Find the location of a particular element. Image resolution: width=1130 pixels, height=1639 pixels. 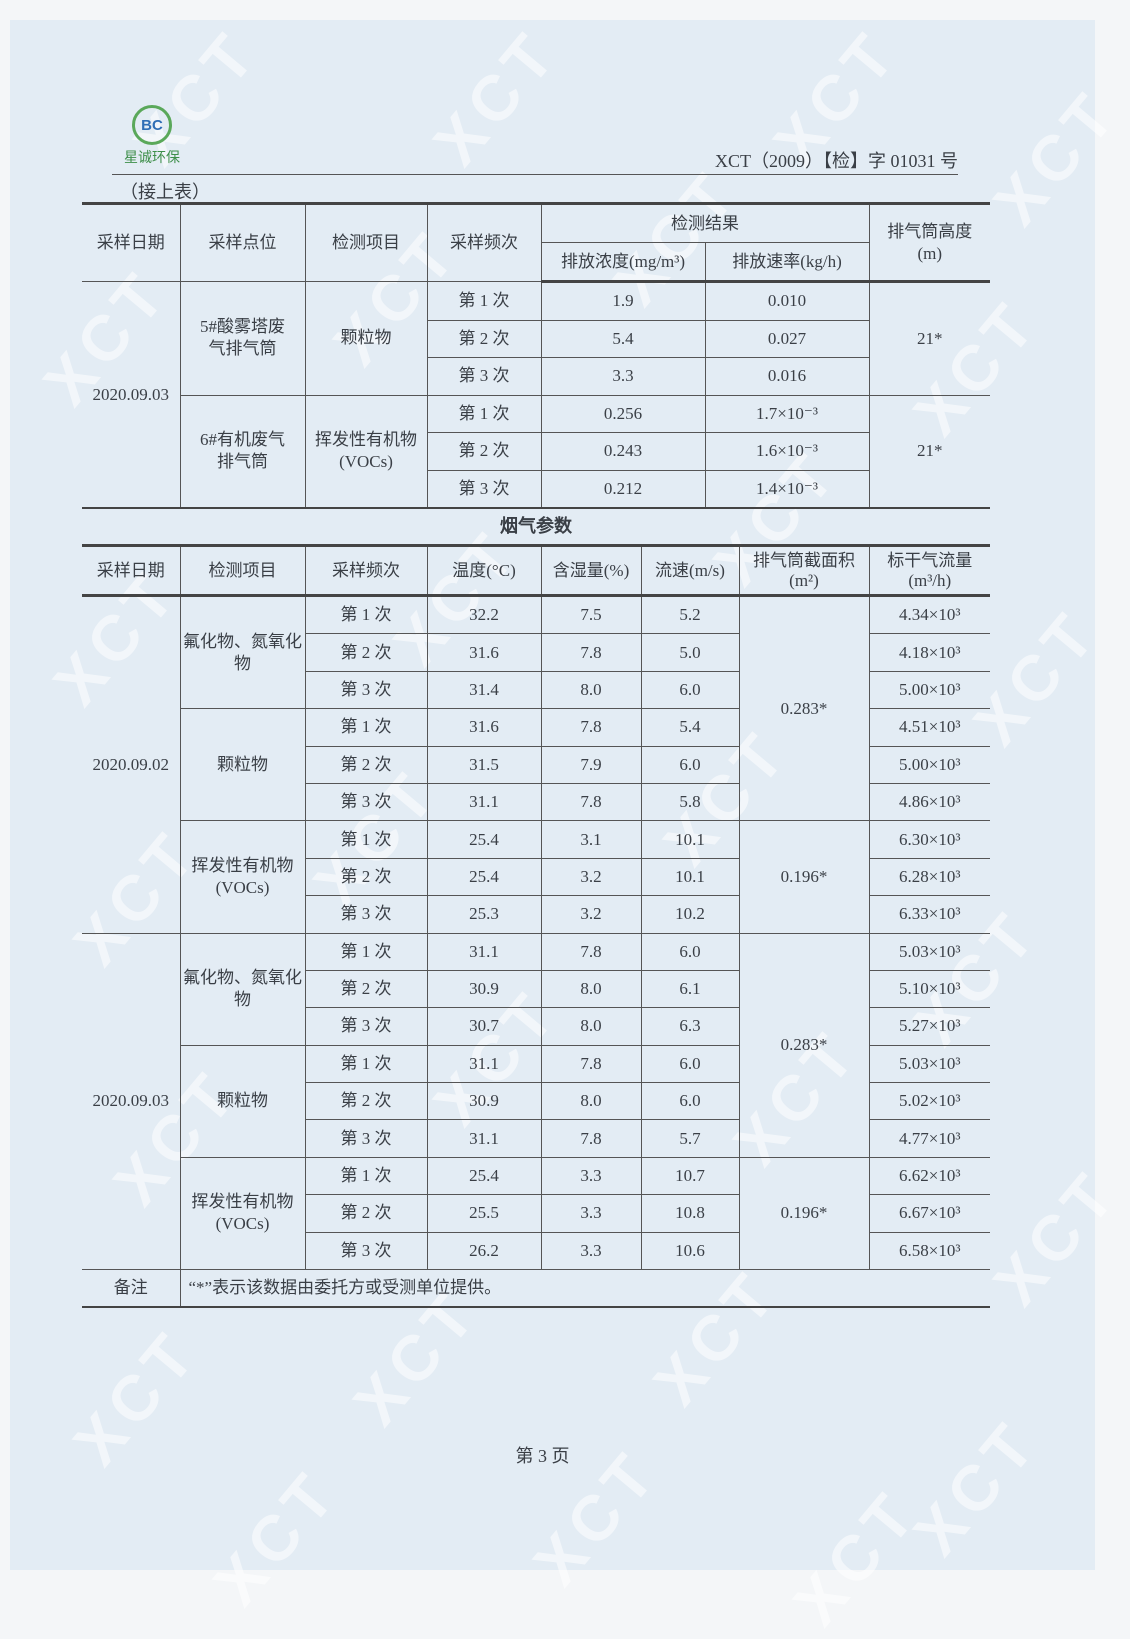

rate-value: 1.7×10⁻³ is located at coordinates (787, 413).